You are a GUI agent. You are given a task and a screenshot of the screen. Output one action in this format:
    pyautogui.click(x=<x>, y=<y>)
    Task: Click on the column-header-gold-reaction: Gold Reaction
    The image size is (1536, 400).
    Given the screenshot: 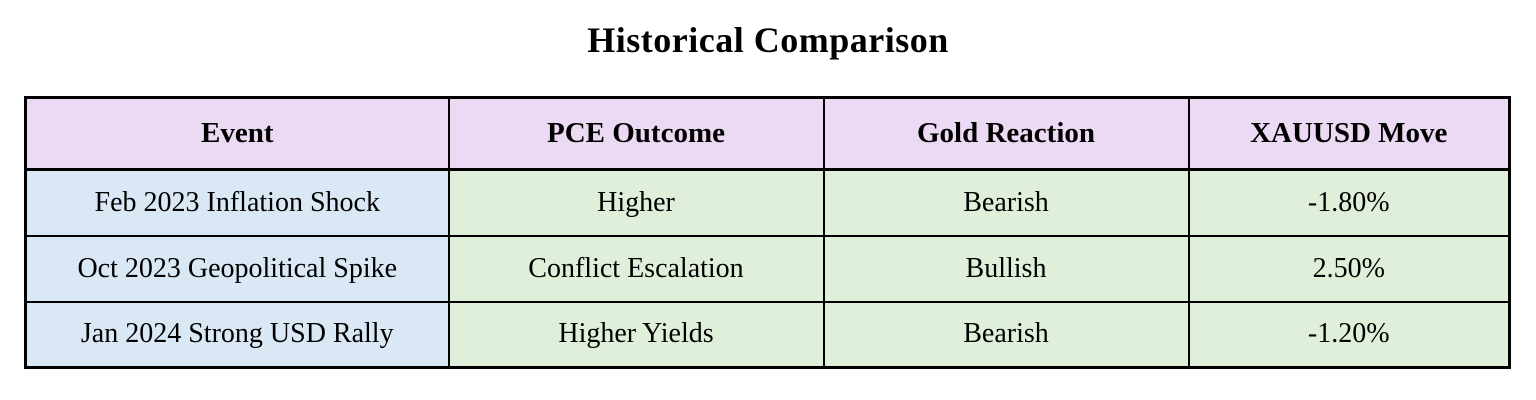 What is the action you would take?
    pyautogui.click(x=1006, y=133)
    